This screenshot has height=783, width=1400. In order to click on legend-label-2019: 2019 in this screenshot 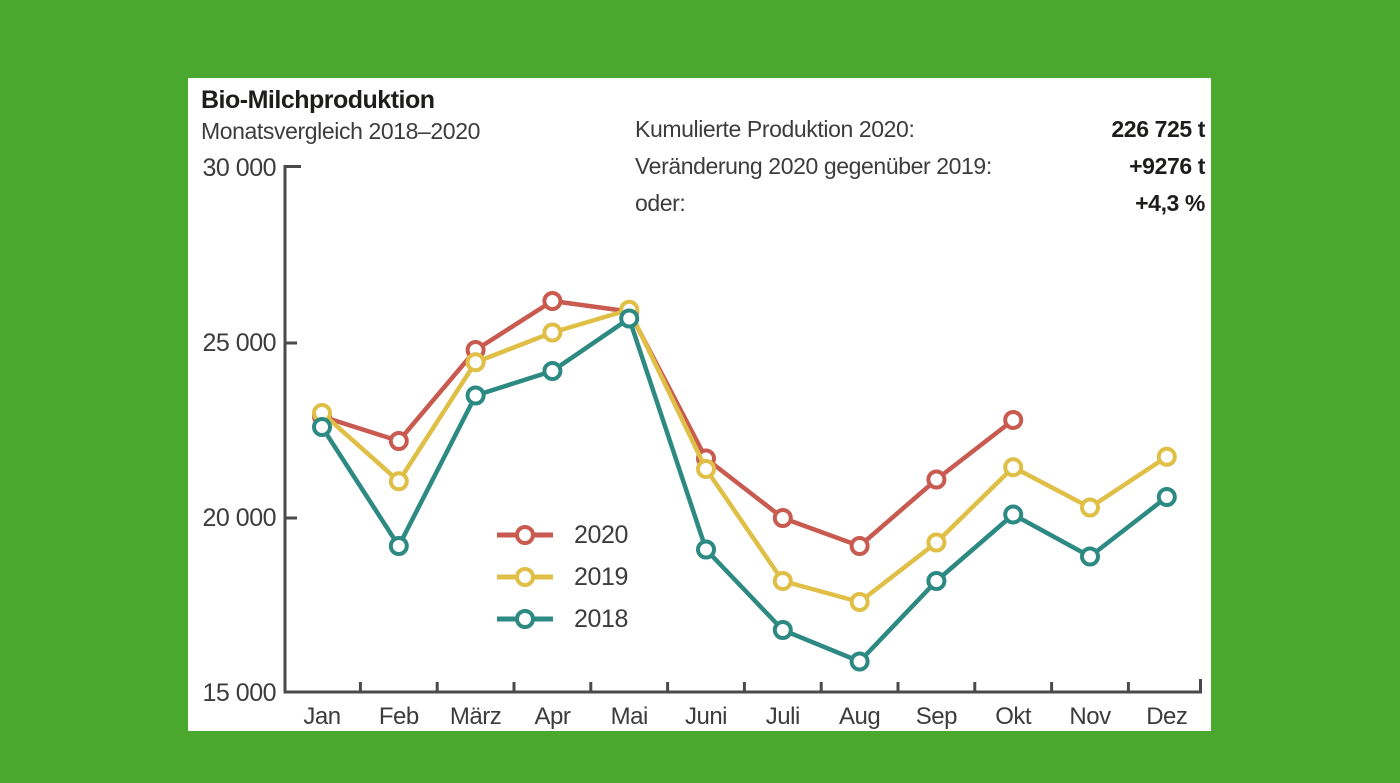, I will do `click(601, 576)`.